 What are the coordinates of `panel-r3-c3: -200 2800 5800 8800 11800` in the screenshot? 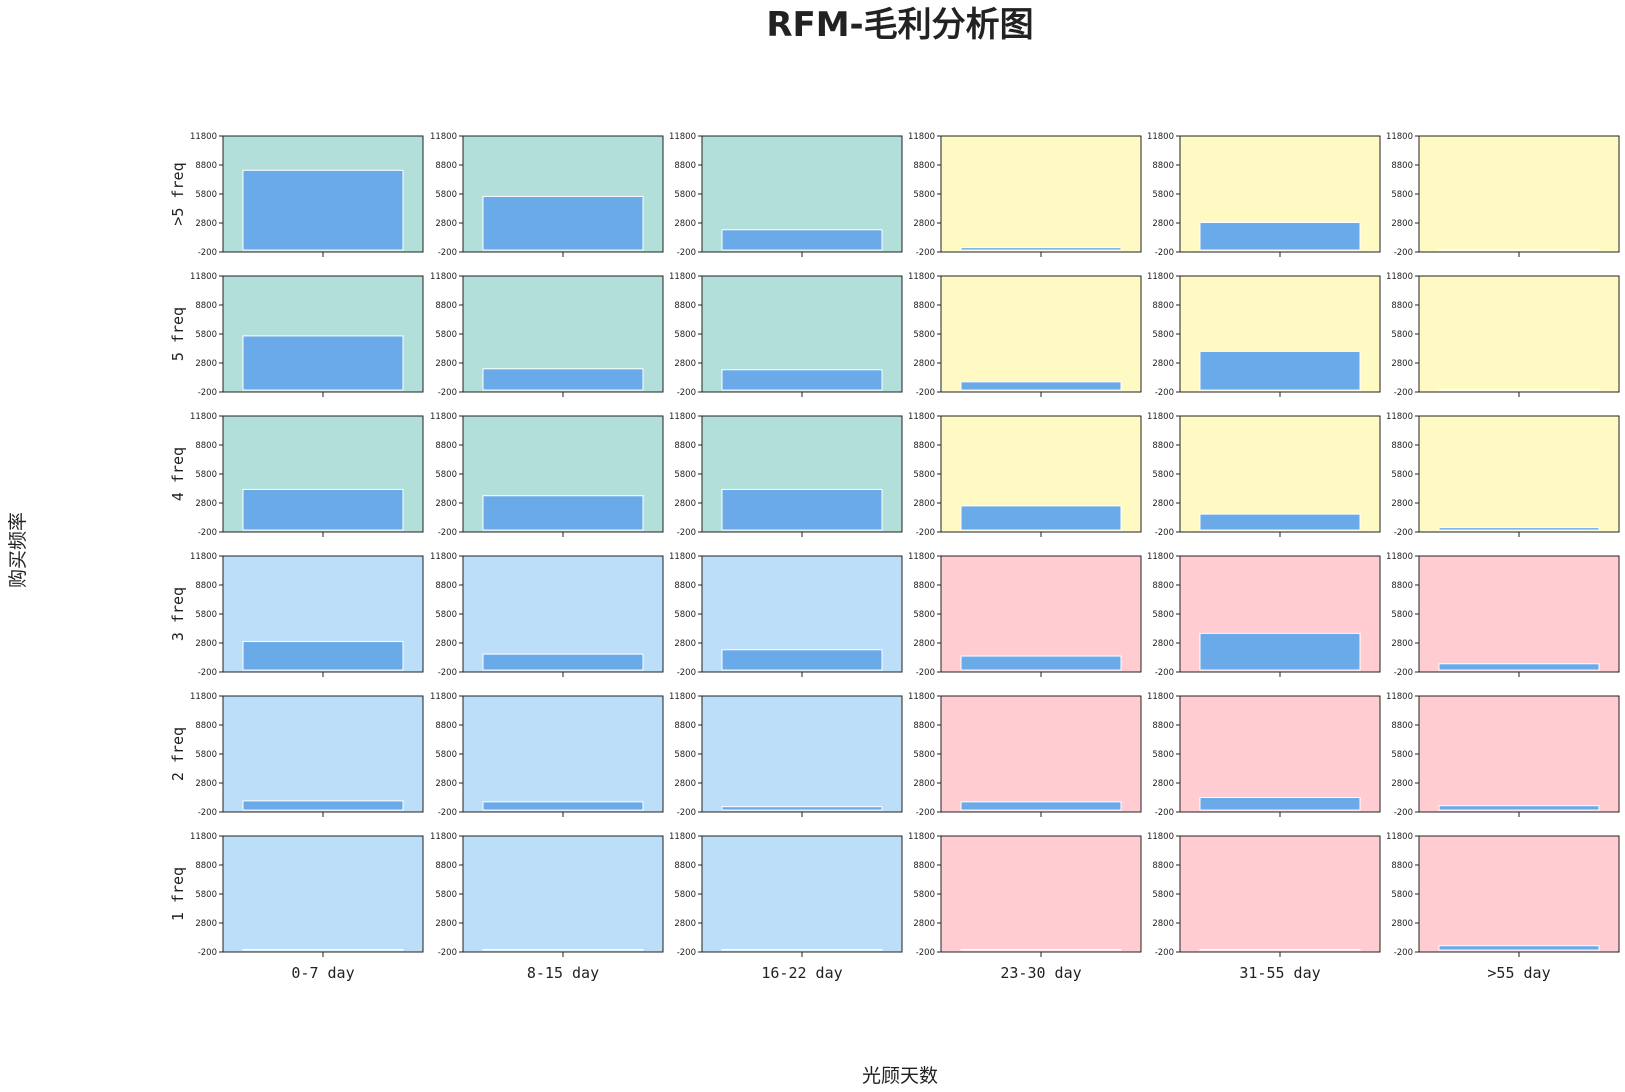 It's located at (1025, 615).